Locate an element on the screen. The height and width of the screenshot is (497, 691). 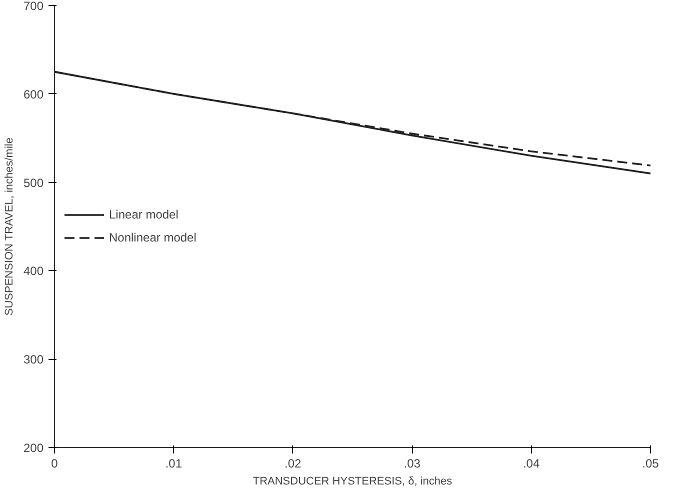
legend-label: Nonlinear model is located at coordinates (152, 237).